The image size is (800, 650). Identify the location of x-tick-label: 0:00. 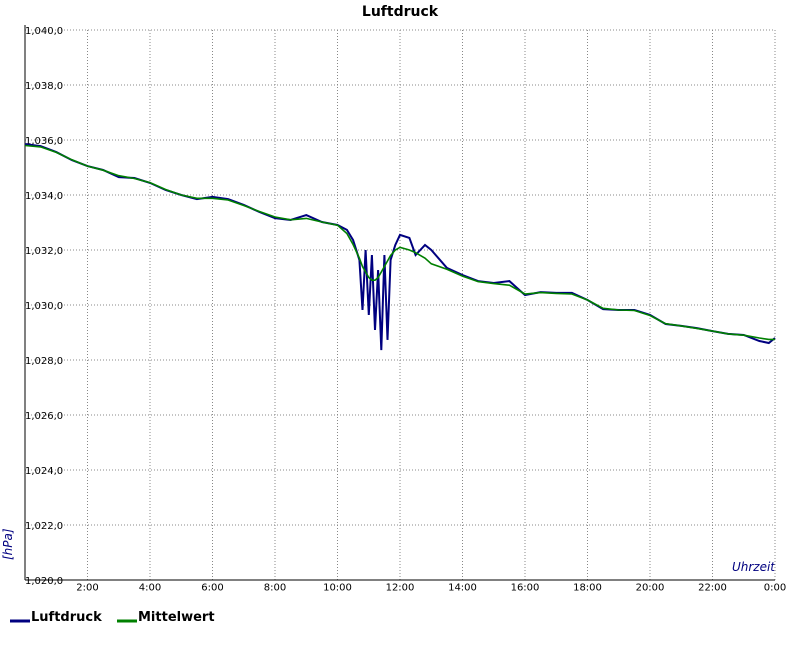
(775, 587).